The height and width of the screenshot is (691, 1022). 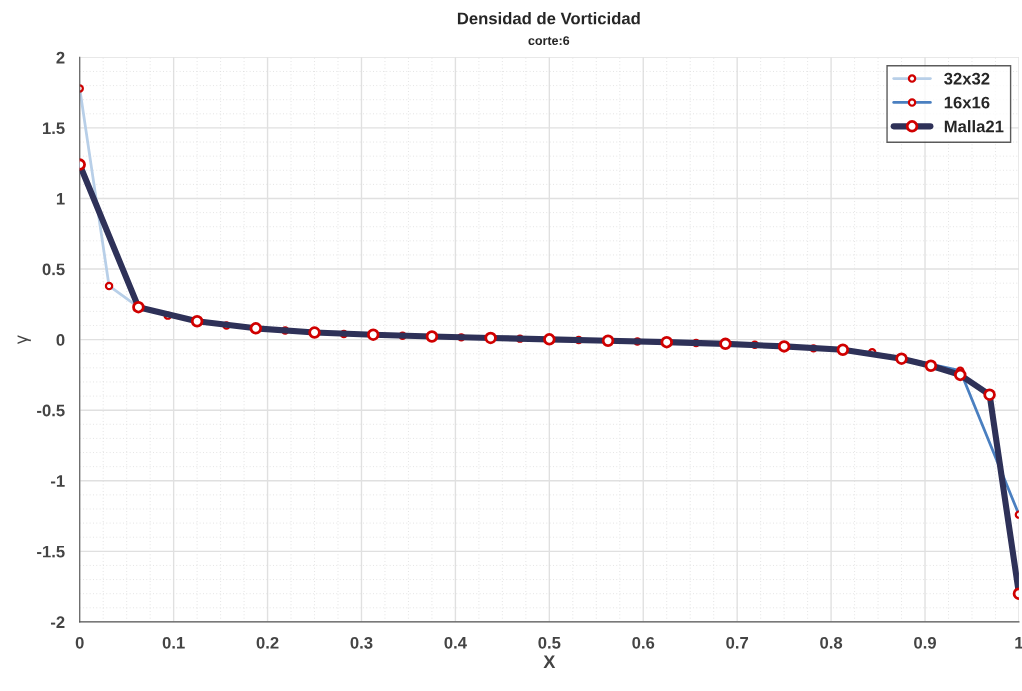 What do you see at coordinates (831, 642) in the screenshot?
I see `x-tick-label: 0.8` at bounding box center [831, 642].